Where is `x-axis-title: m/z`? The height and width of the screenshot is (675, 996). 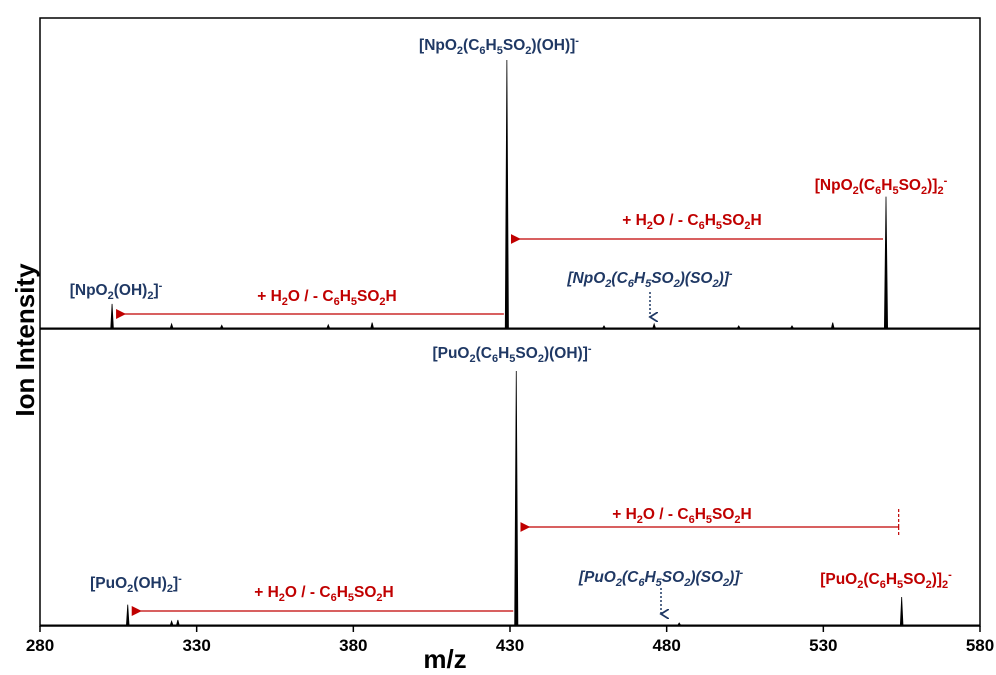 x-axis-title: m/z is located at coordinates (444, 659).